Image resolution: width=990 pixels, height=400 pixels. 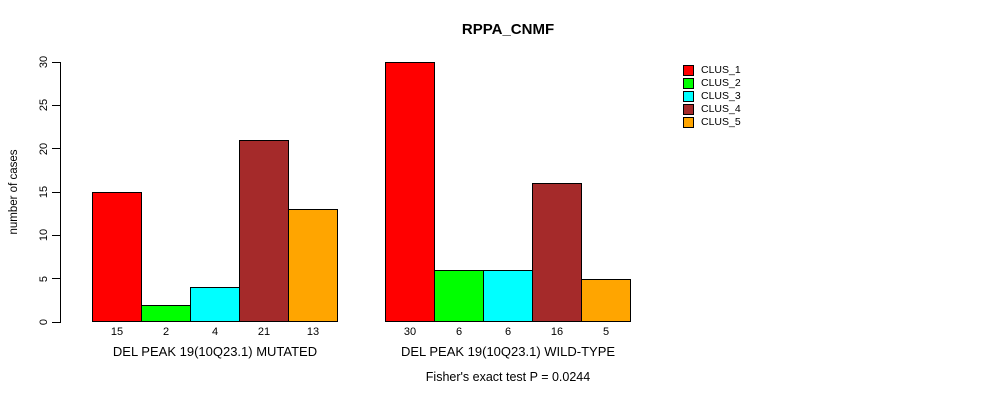 I want to click on bar-value-label: 4, so click(x=215, y=332).